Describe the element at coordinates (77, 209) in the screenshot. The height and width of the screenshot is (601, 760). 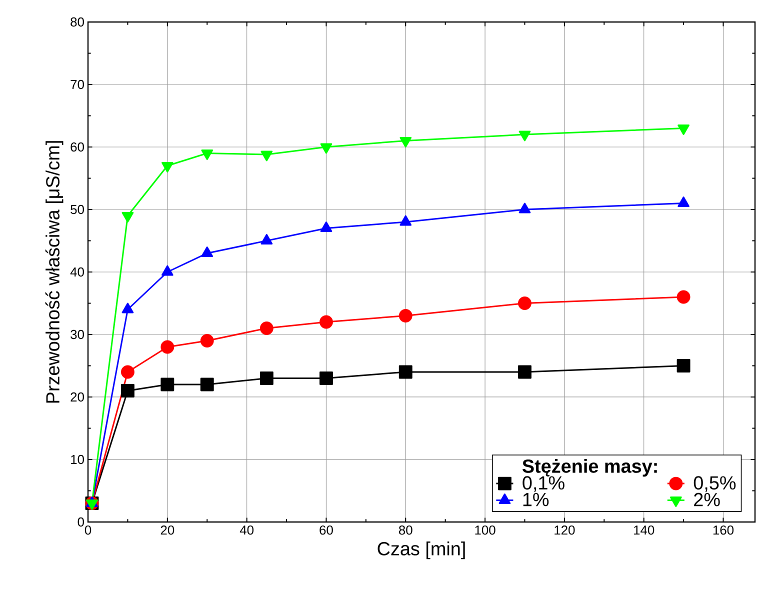
I see `y-tick-label: 50` at that location.